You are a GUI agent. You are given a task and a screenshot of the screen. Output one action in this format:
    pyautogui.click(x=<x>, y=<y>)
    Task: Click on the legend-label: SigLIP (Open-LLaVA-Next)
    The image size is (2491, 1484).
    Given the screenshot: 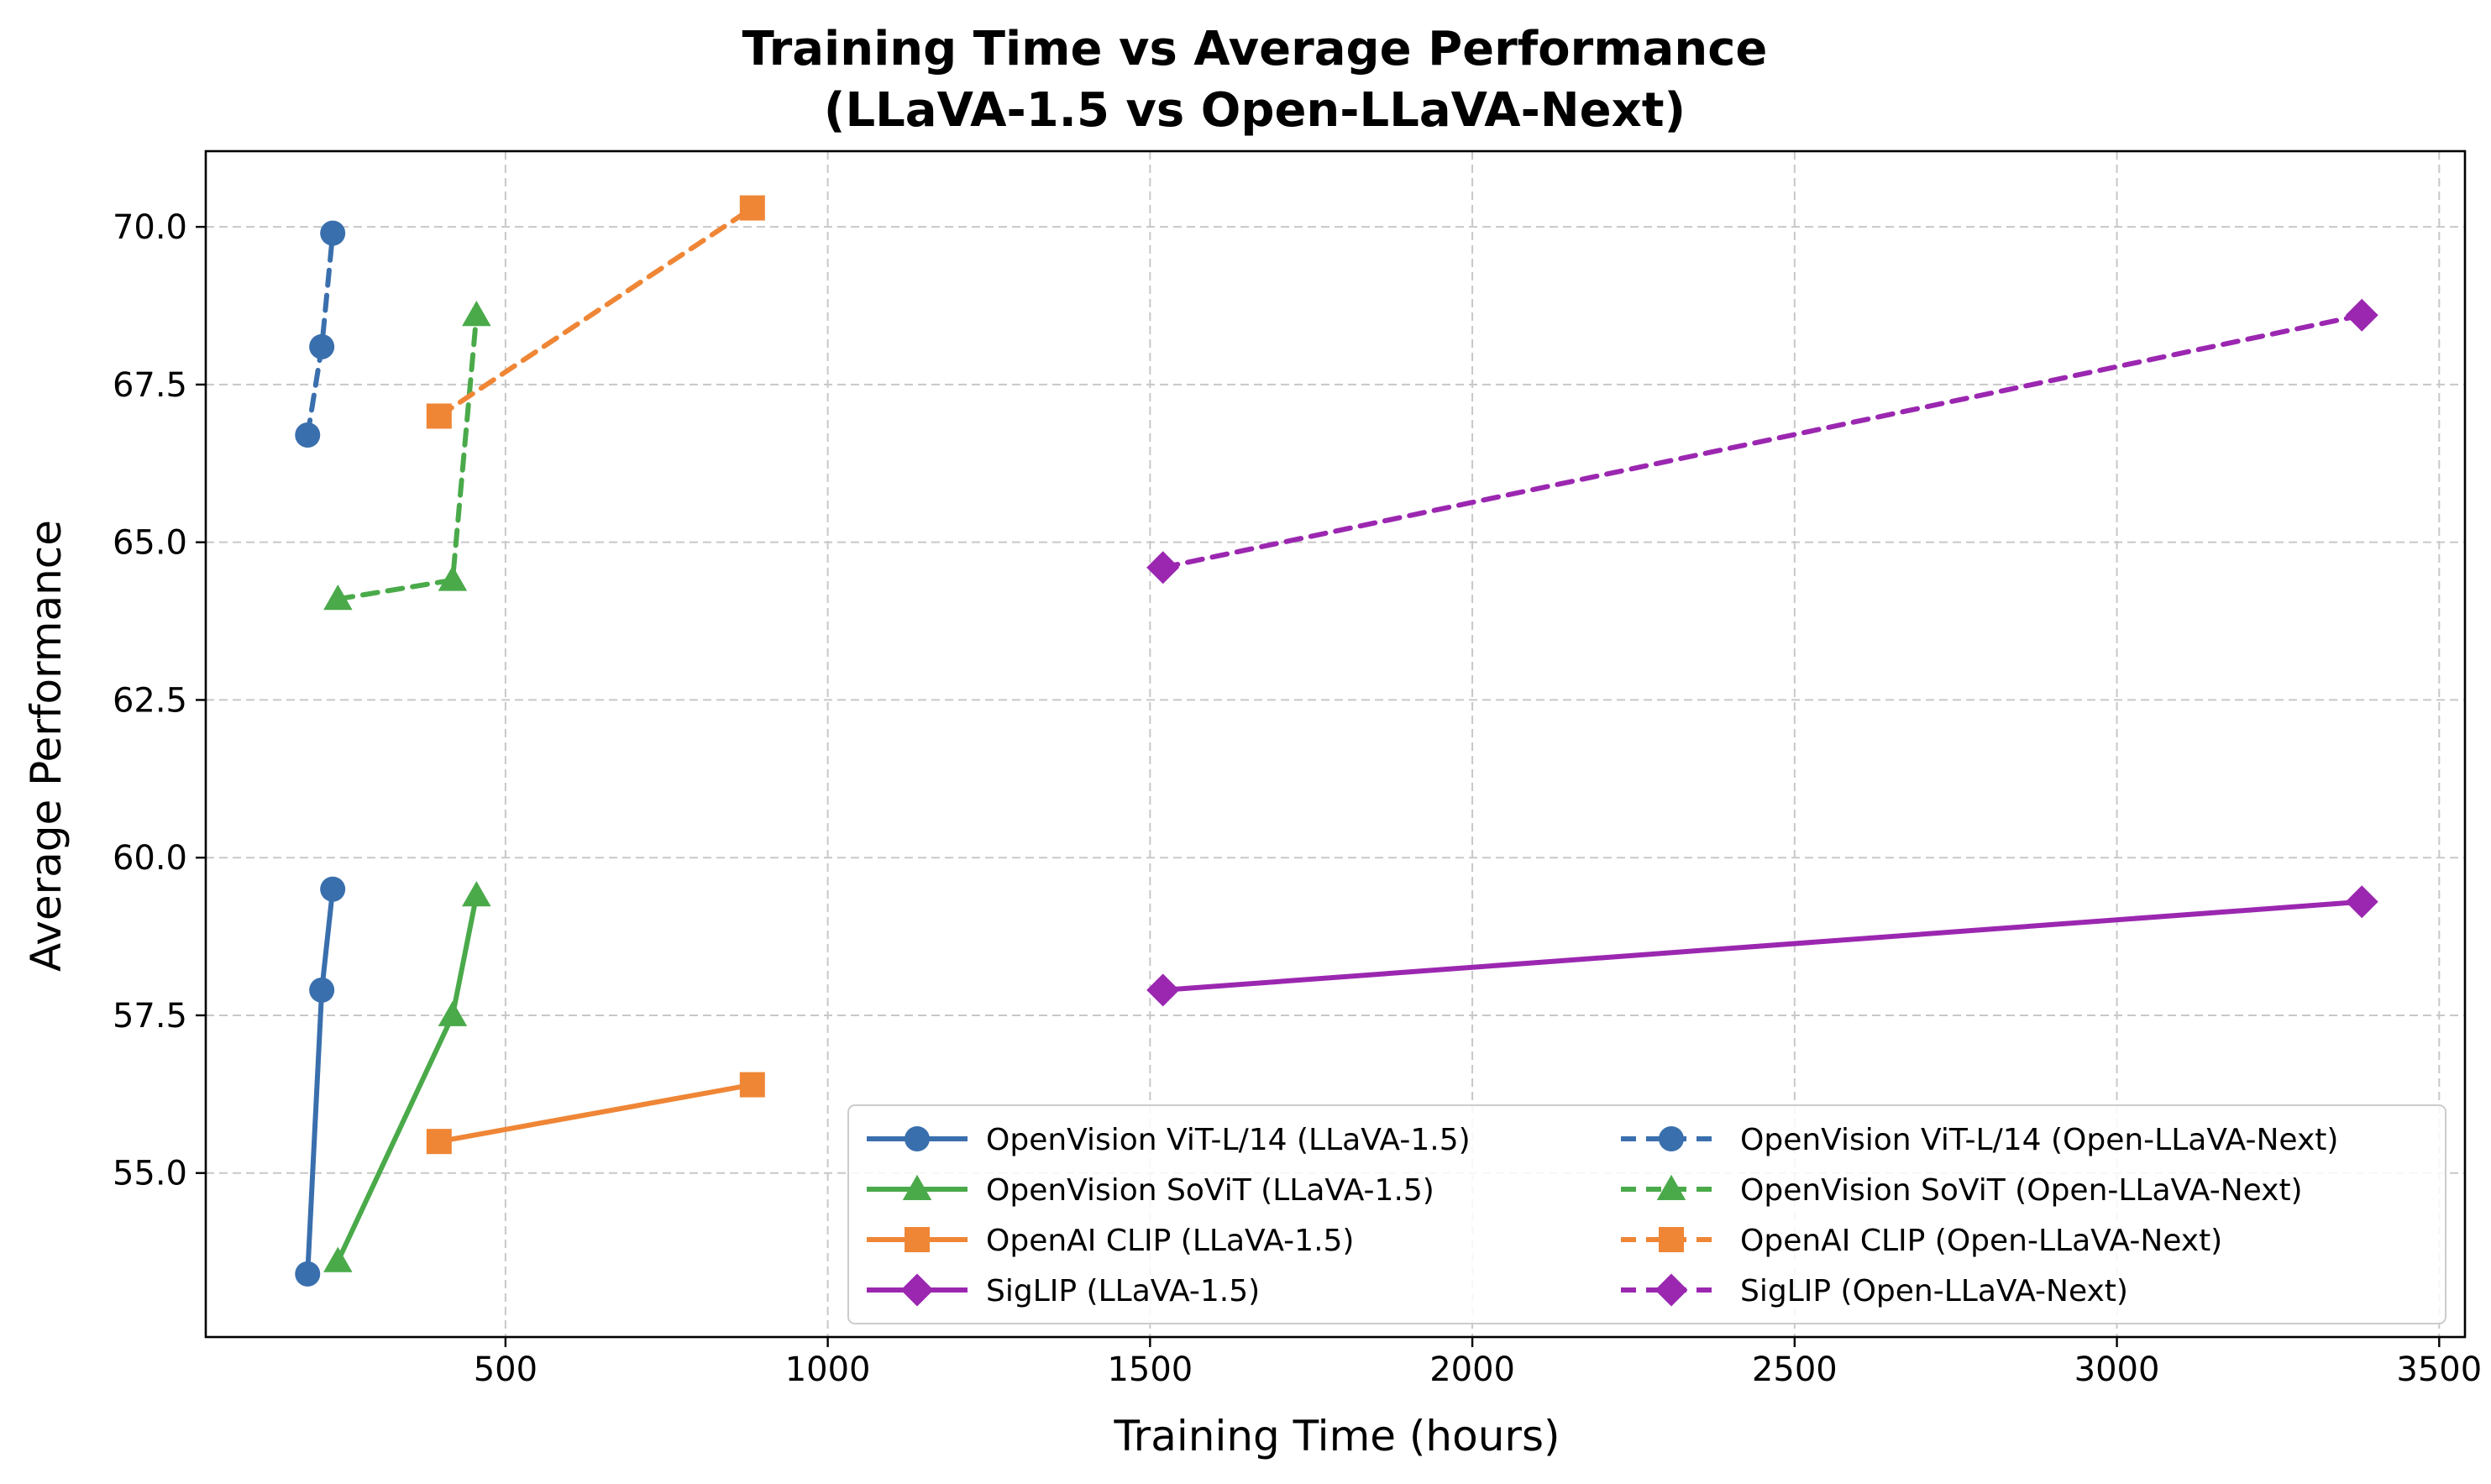 What is the action you would take?
    pyautogui.click(x=1934, y=1291)
    